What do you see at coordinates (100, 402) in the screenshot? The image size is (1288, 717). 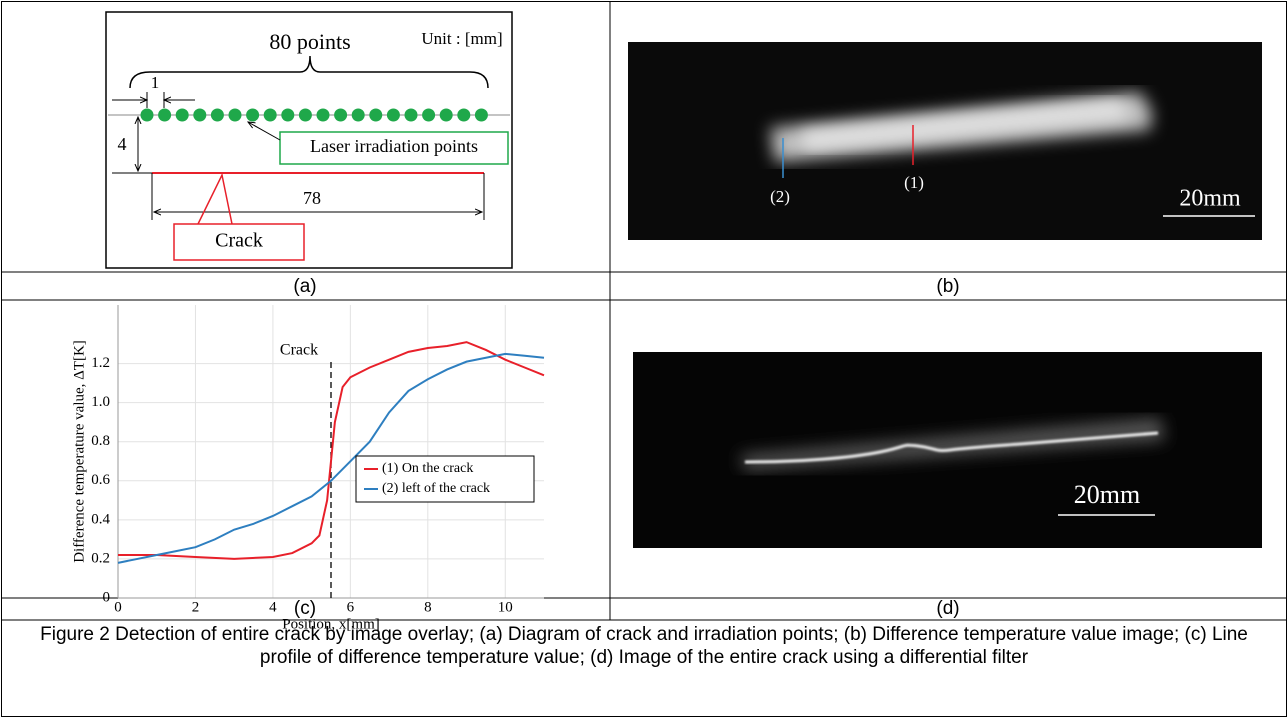 I see `y-tick-label: 1.0` at bounding box center [100, 402].